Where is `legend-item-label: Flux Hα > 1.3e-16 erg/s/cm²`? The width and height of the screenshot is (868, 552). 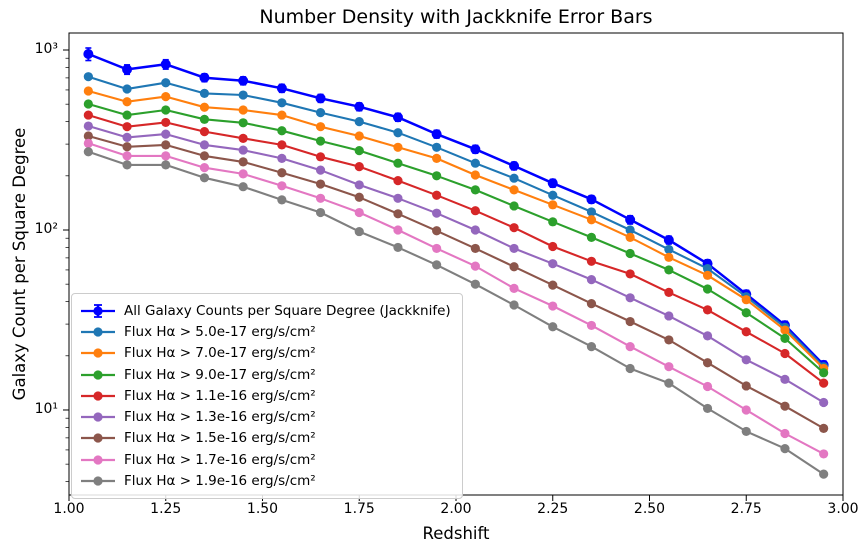 legend-item-label: Flux Hα > 1.3e-16 erg/s/cm² is located at coordinates (220, 417).